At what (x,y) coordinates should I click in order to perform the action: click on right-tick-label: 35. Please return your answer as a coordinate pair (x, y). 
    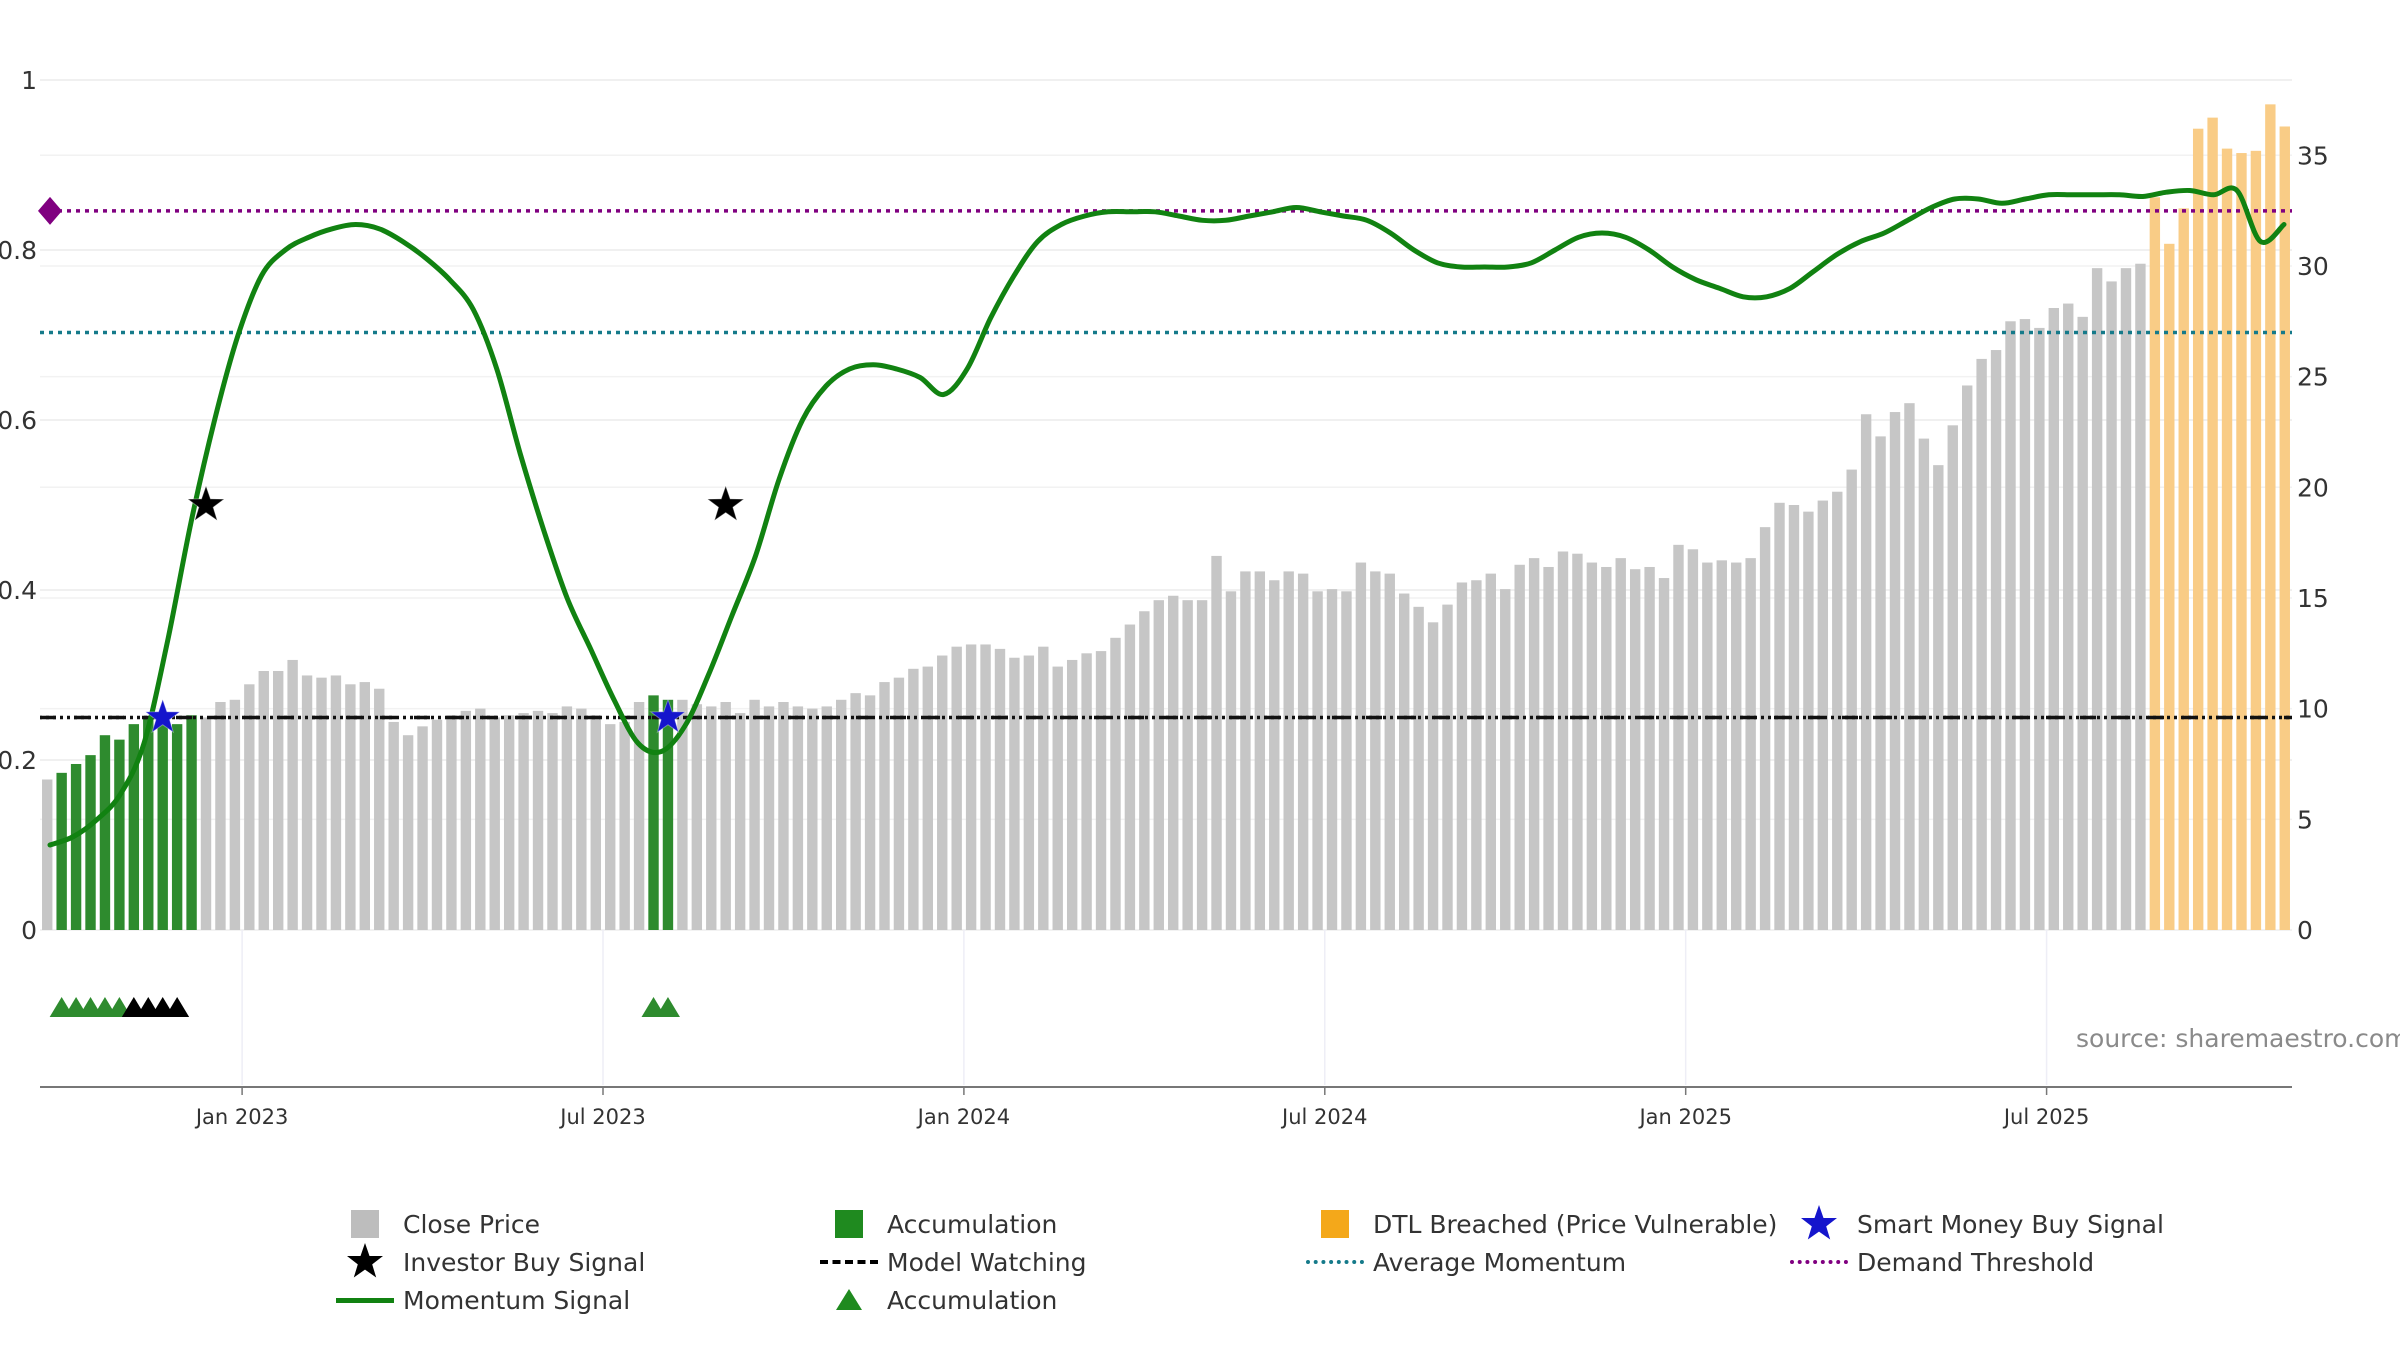
    Looking at the image, I should click on (2313, 155).